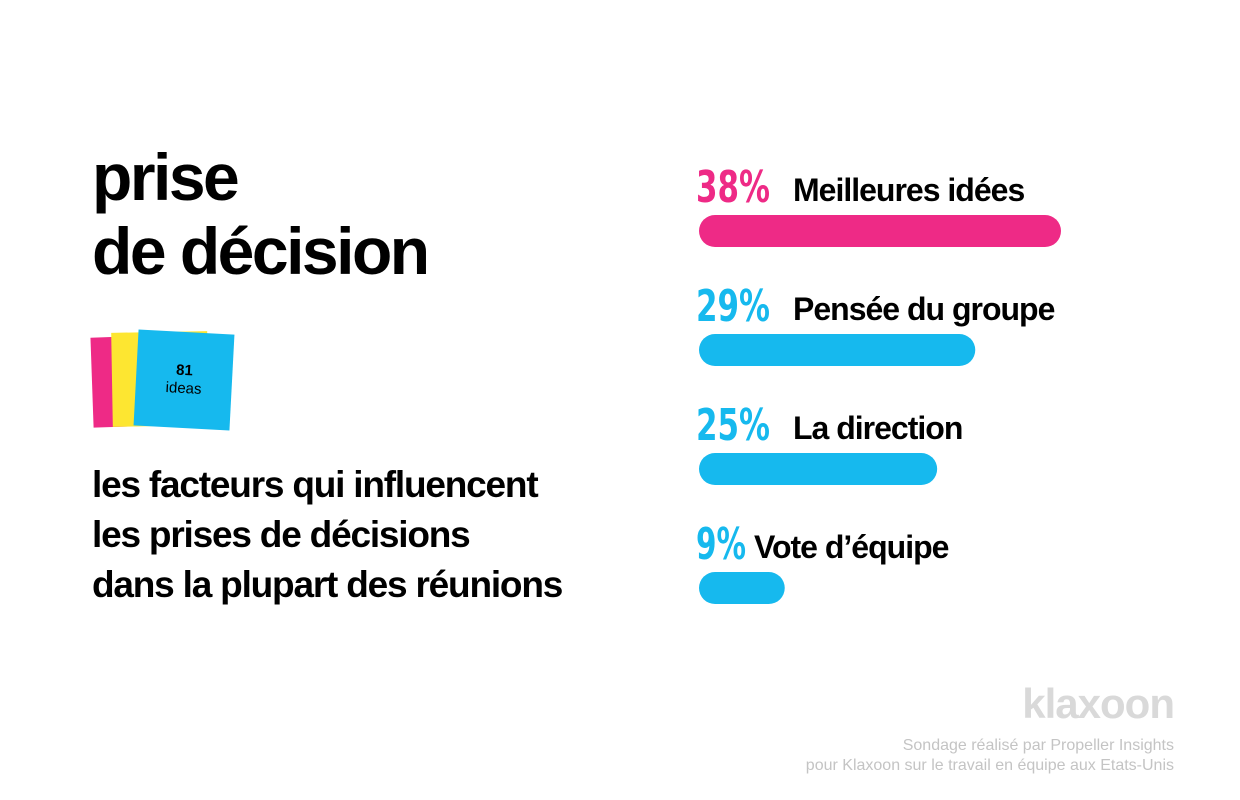 The height and width of the screenshot is (800, 1240). I want to click on bar-category-label: Vote d’équipe, so click(851, 547).